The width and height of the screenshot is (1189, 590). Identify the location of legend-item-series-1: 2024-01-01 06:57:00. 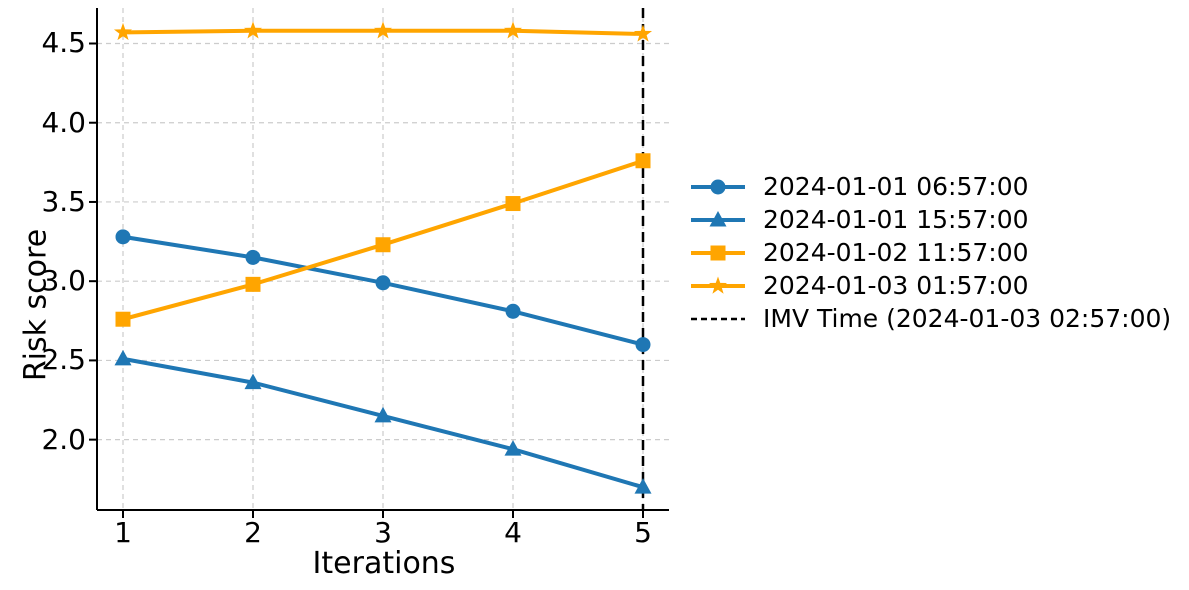
(929, 186).